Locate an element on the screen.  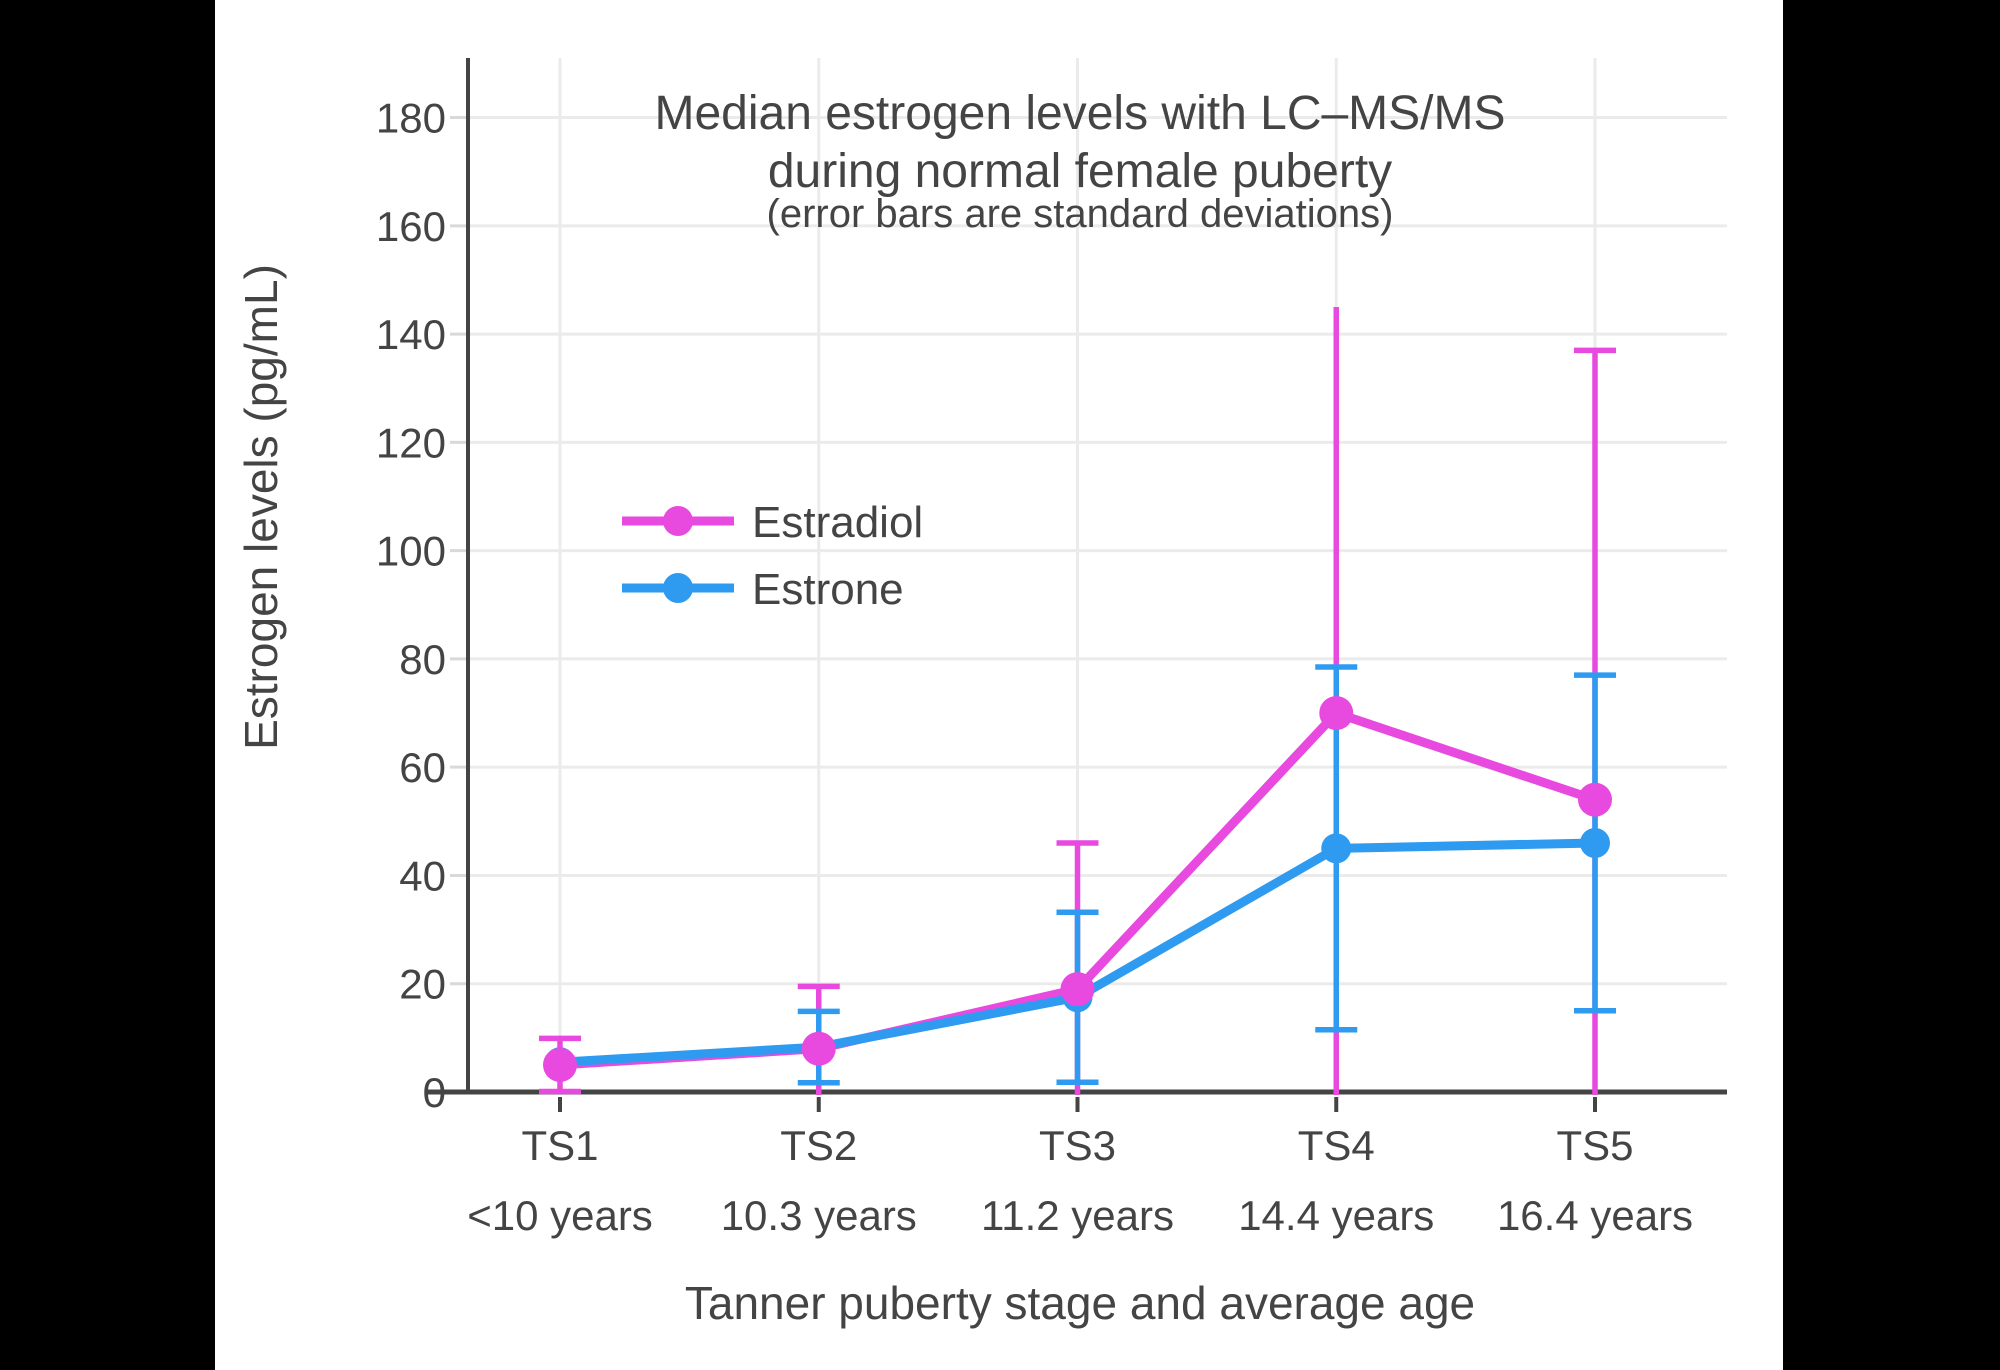
data-point-estradiol-ts5 is located at coordinates (1595, 799).